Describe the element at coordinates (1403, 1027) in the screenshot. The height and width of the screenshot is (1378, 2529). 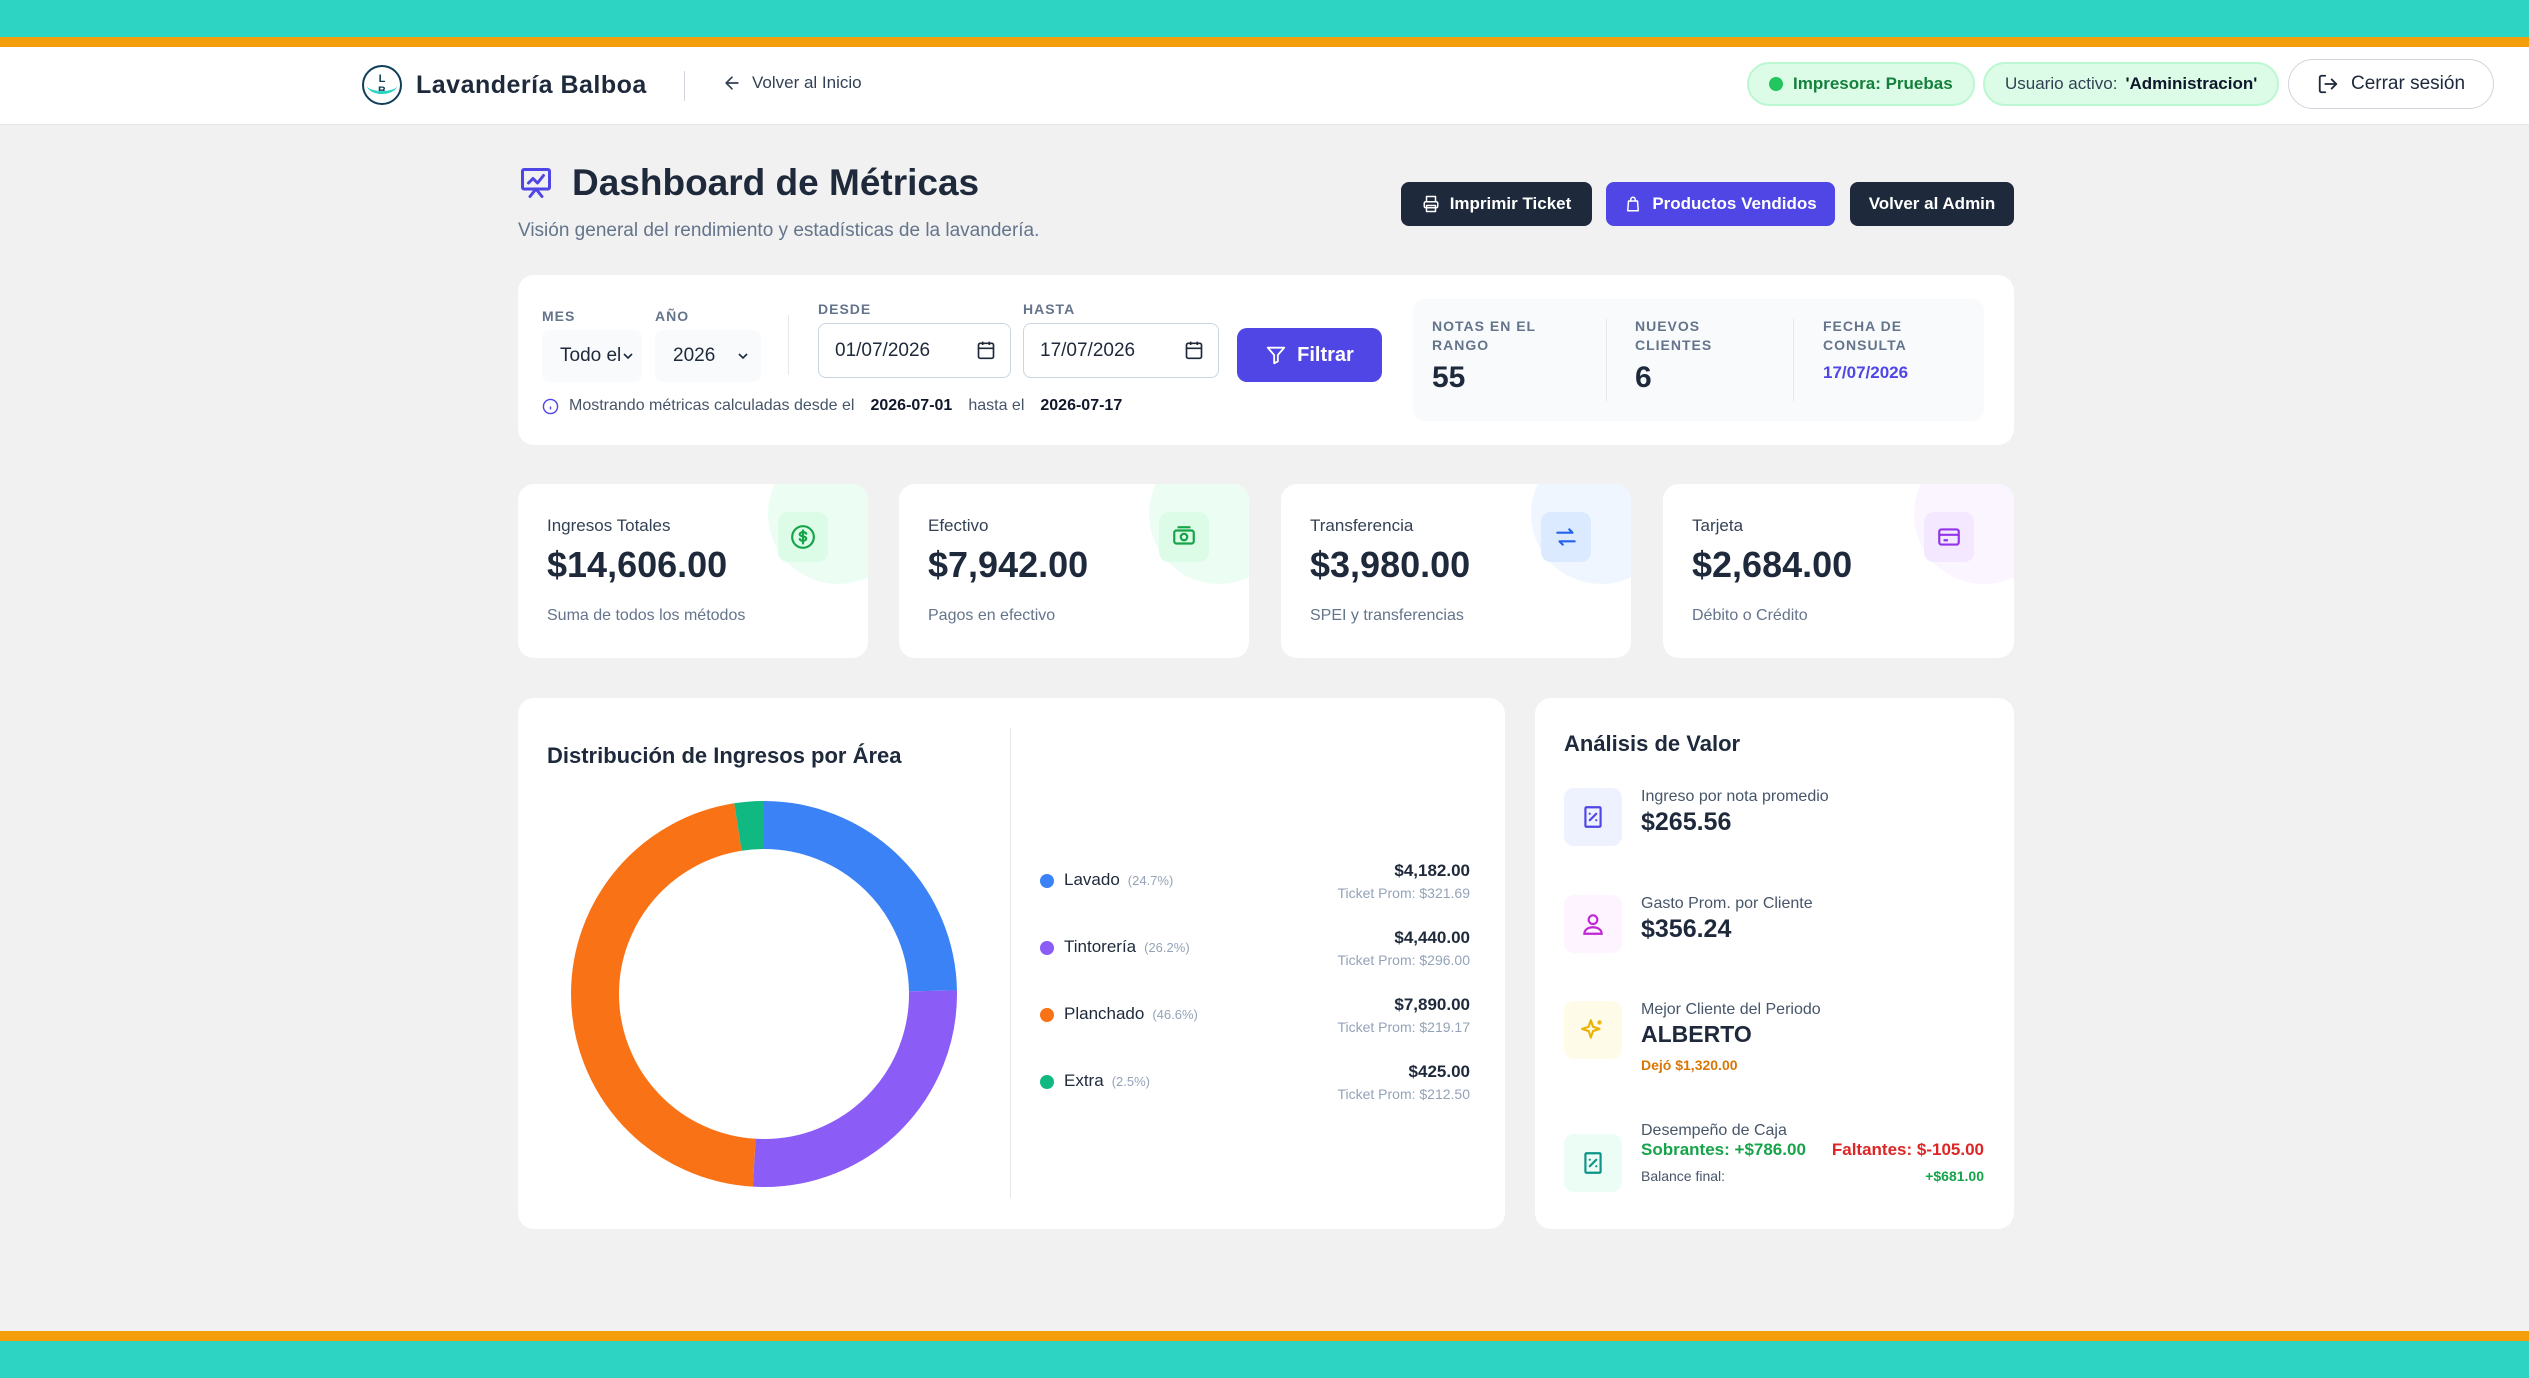
I see `legend-ticket-avg: Ticket Prom: $219.17` at that location.